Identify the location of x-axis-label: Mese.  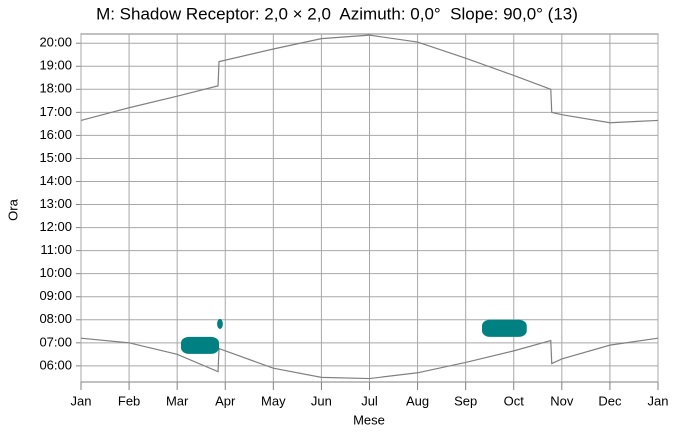
(369, 419).